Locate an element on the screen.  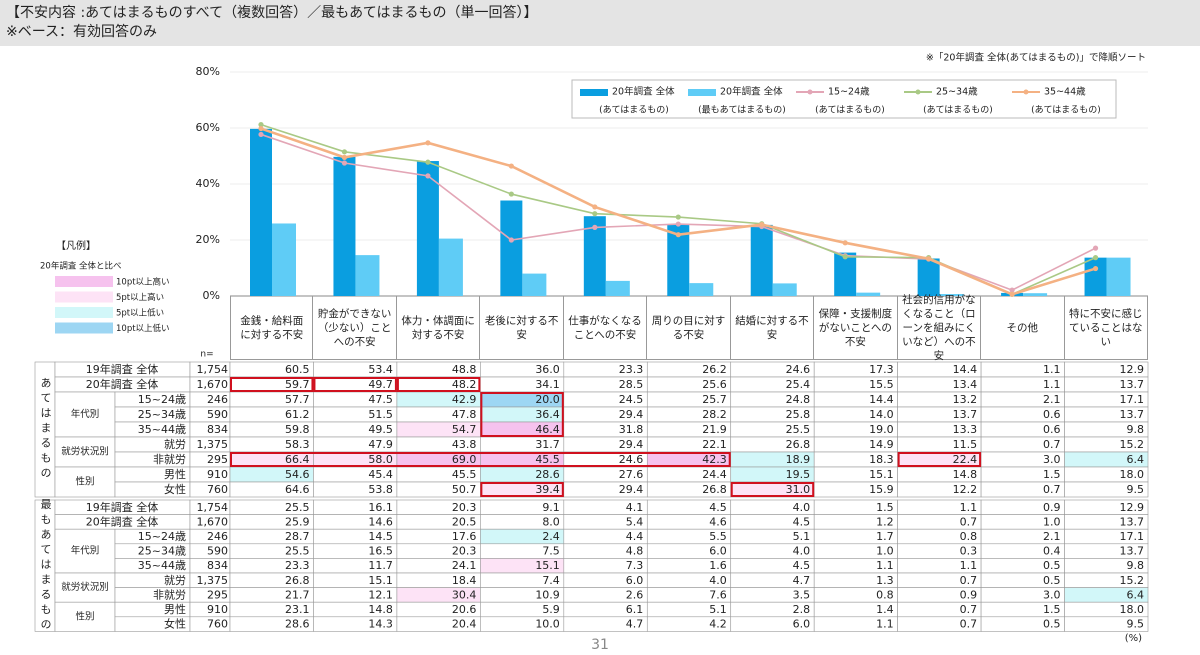
row-label: 25~34歳 is located at coordinates (162, 551).